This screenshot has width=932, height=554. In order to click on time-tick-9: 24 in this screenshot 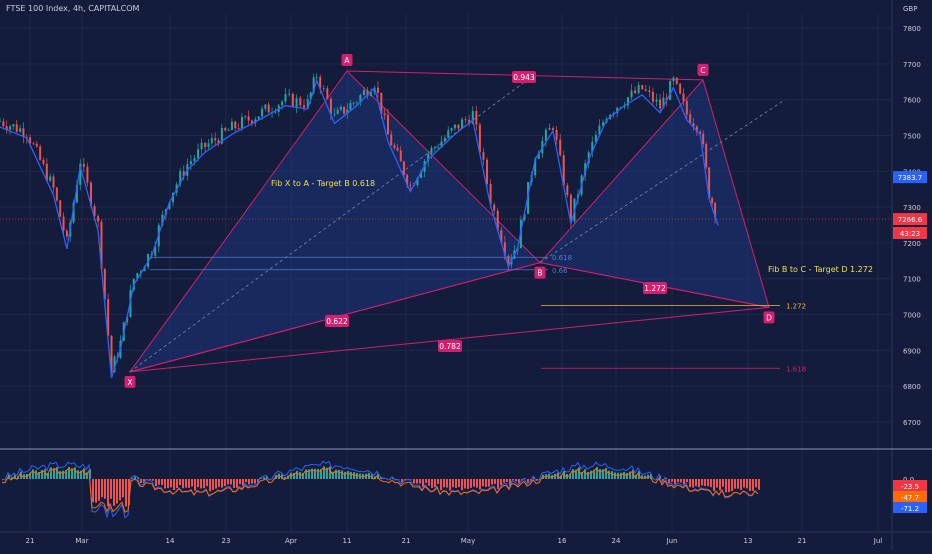, I will do `click(616, 541)`.